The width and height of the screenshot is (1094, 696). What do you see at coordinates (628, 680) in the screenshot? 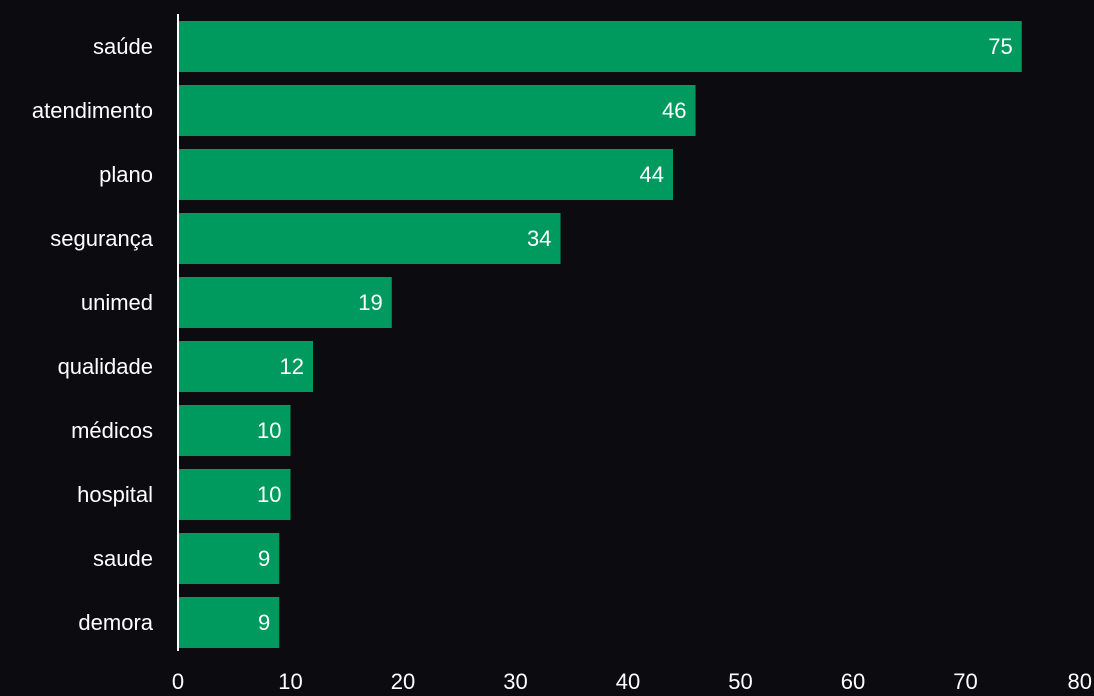
I see `x-tick-label: 40` at bounding box center [628, 680].